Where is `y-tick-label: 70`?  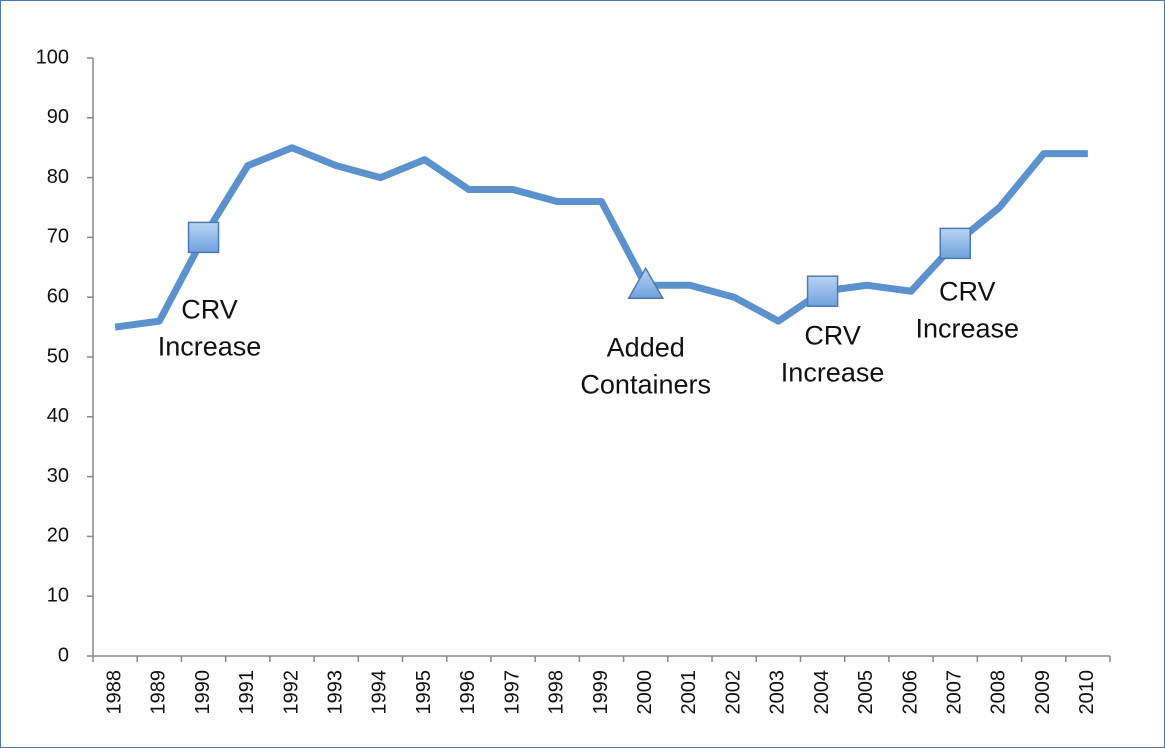 y-tick-label: 70 is located at coordinates (58, 237).